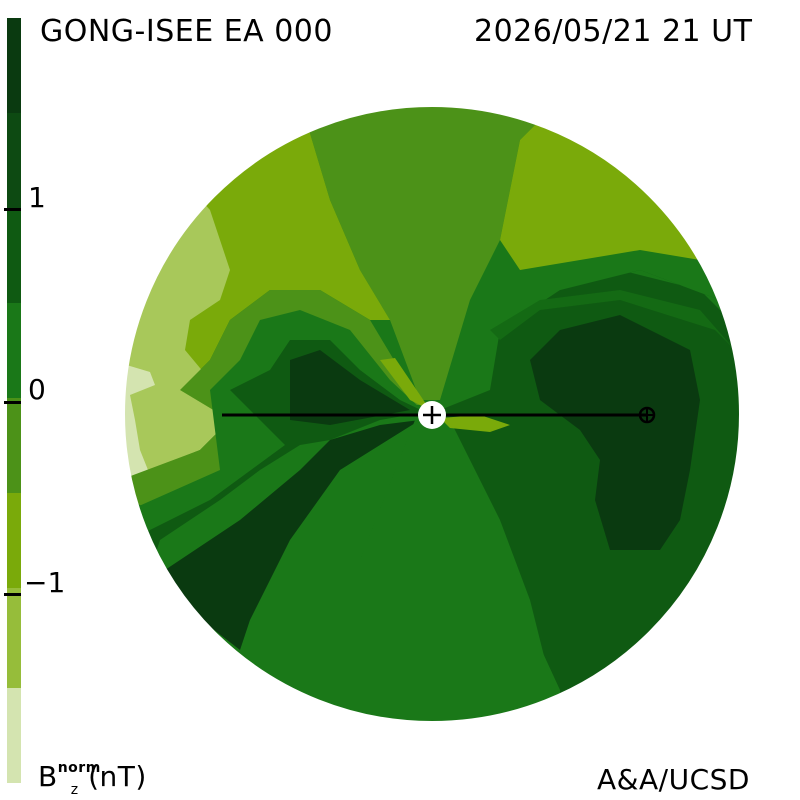  What do you see at coordinates (45, 582) in the screenshot?
I see `colorbar-tick-label: −1` at bounding box center [45, 582].